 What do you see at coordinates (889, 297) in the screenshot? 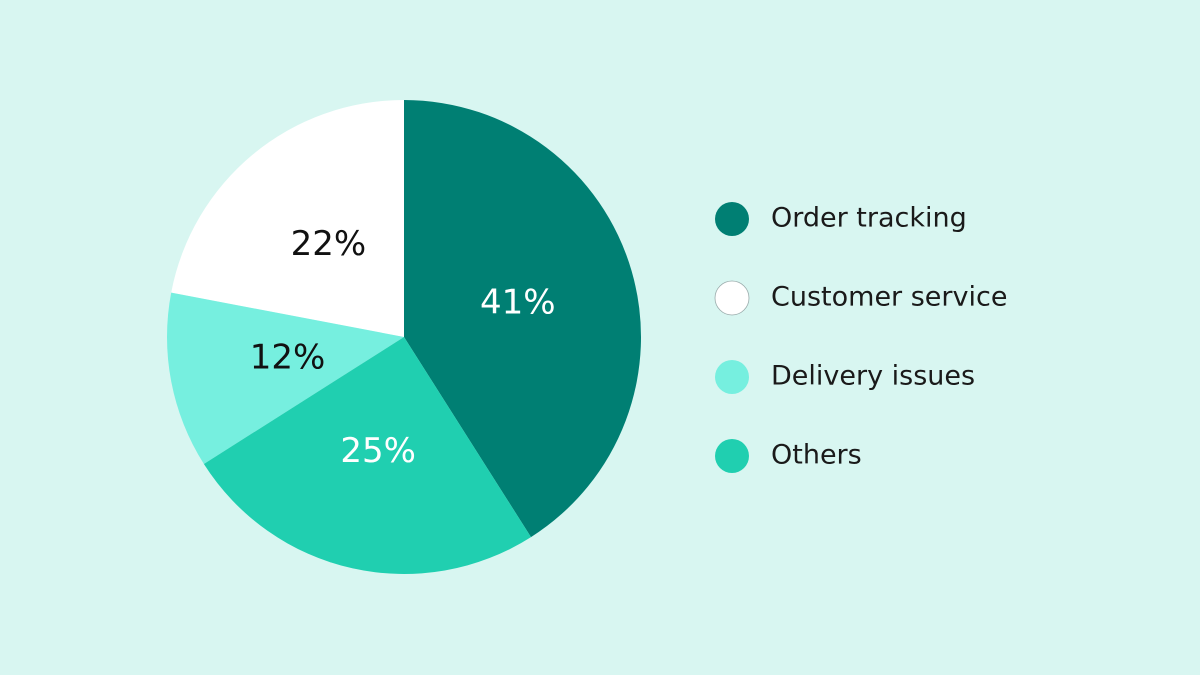
I see `legend-label: Customer service` at bounding box center [889, 297].